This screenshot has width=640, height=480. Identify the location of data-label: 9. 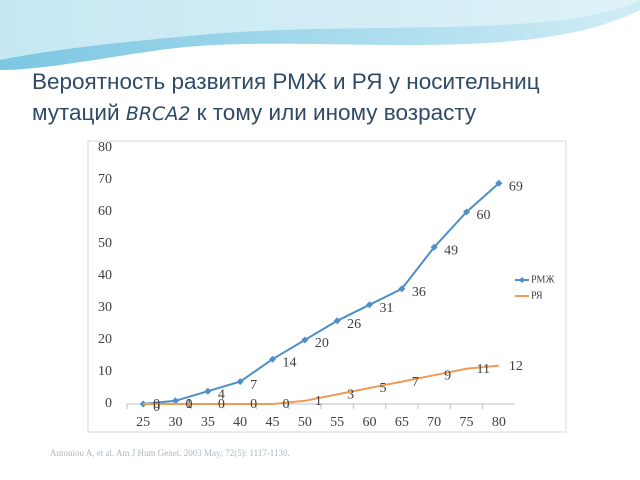
(447, 375).